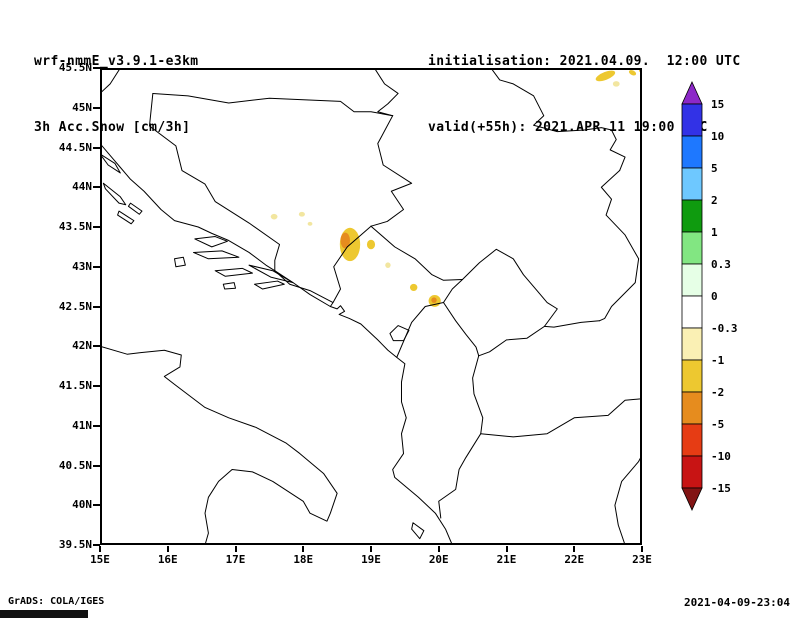 The image size is (800, 618). I want to click on border-serbia-bulgaria, so click(618, 246).